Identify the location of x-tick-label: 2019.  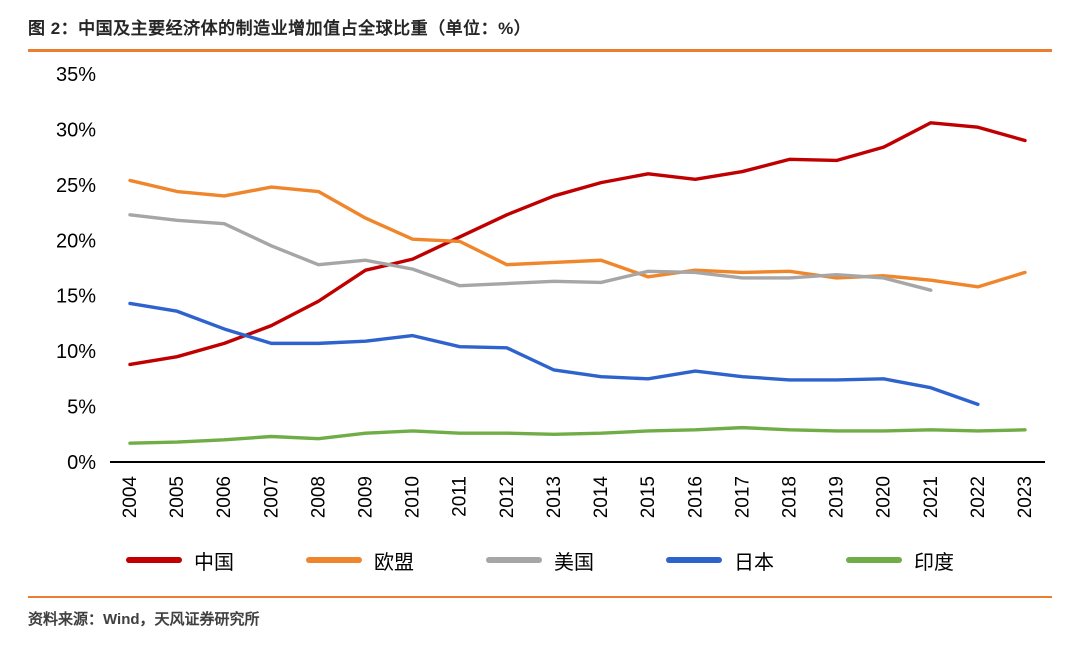
(837, 497).